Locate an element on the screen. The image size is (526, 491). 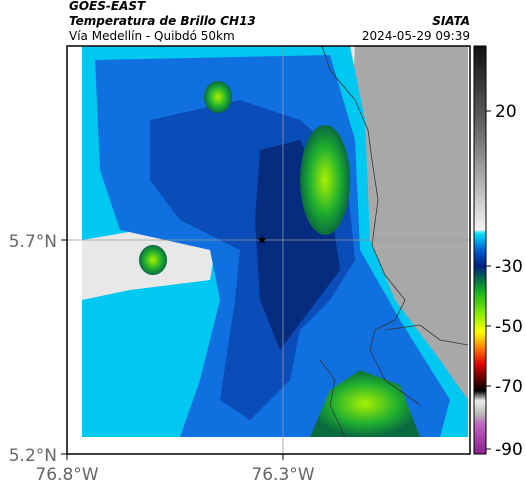
lon-label: 76.3°W is located at coordinates (282, 475).